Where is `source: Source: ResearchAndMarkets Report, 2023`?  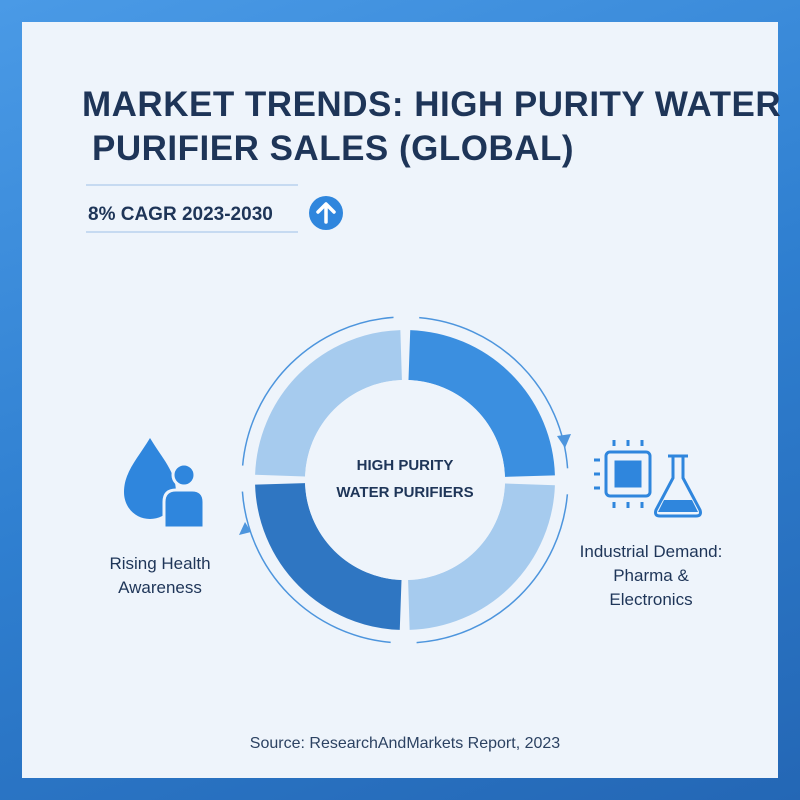
source: Source: ResearchAndMarkets Report, 2023 is located at coordinates (405, 743).